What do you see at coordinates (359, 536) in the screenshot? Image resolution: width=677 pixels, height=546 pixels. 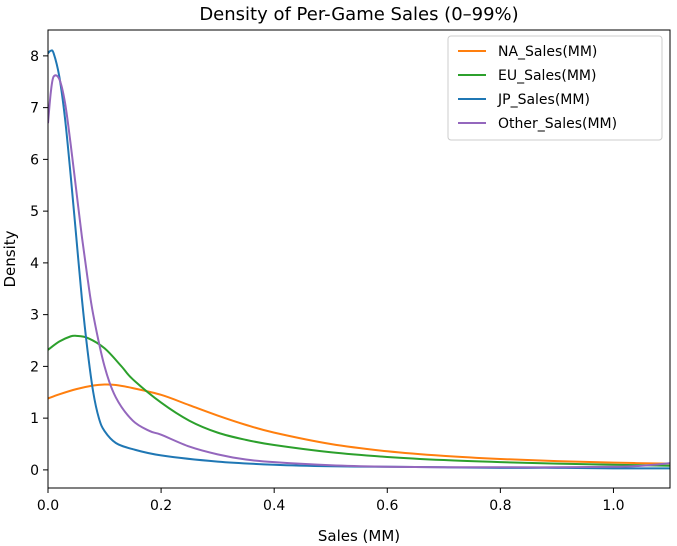 I see `x-axis-label: Sales (MM)` at bounding box center [359, 536].